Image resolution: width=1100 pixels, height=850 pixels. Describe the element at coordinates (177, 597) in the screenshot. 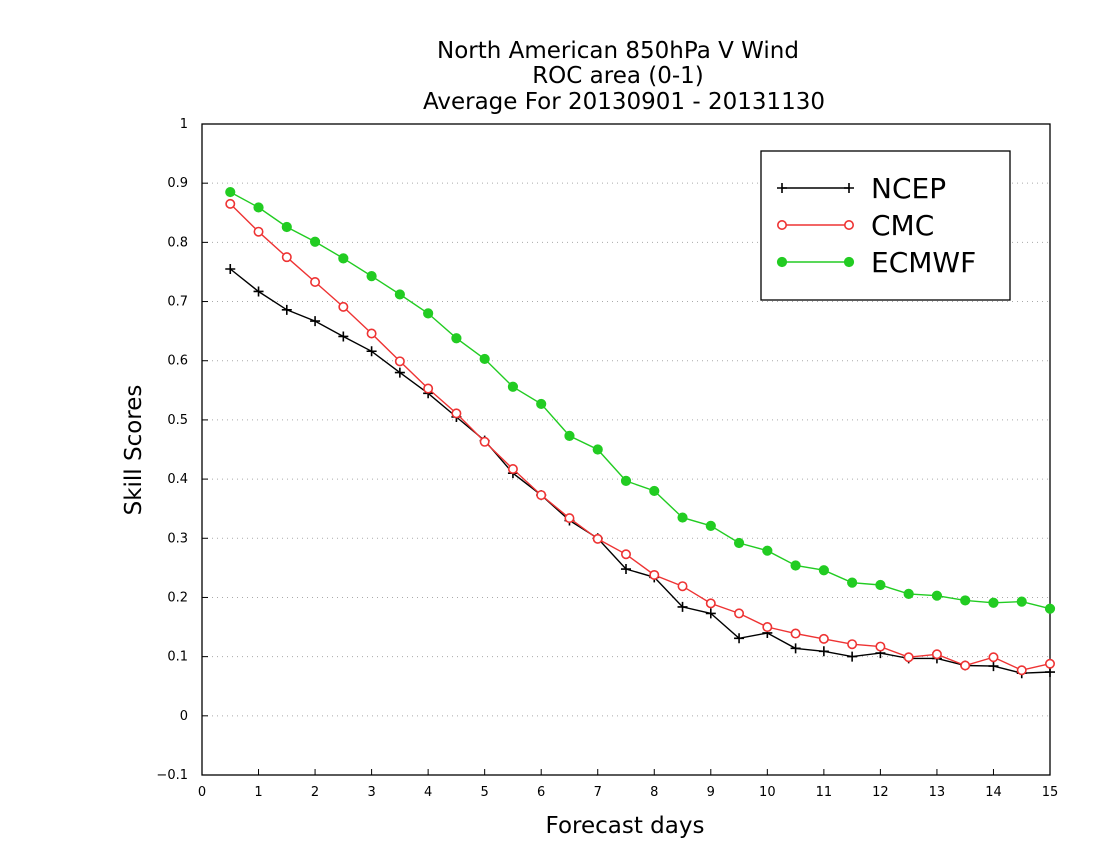

I see `y-tick-label: 0.2` at that location.